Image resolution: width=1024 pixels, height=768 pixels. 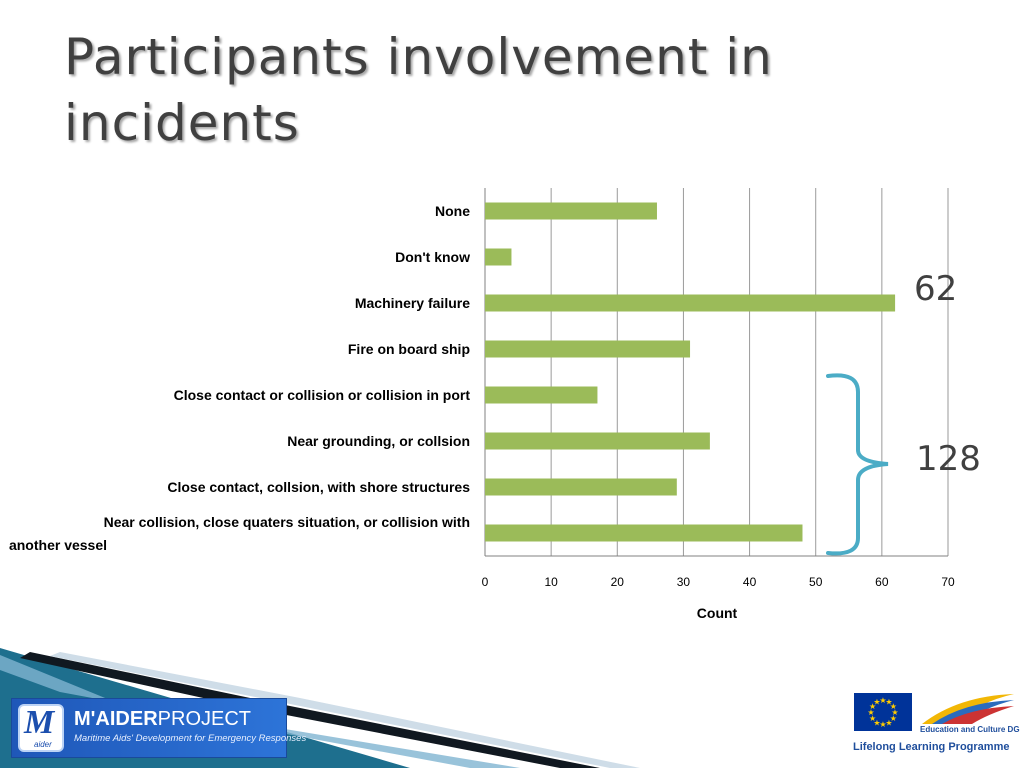 I want to click on x-axis-title: Count, so click(x=717, y=613).